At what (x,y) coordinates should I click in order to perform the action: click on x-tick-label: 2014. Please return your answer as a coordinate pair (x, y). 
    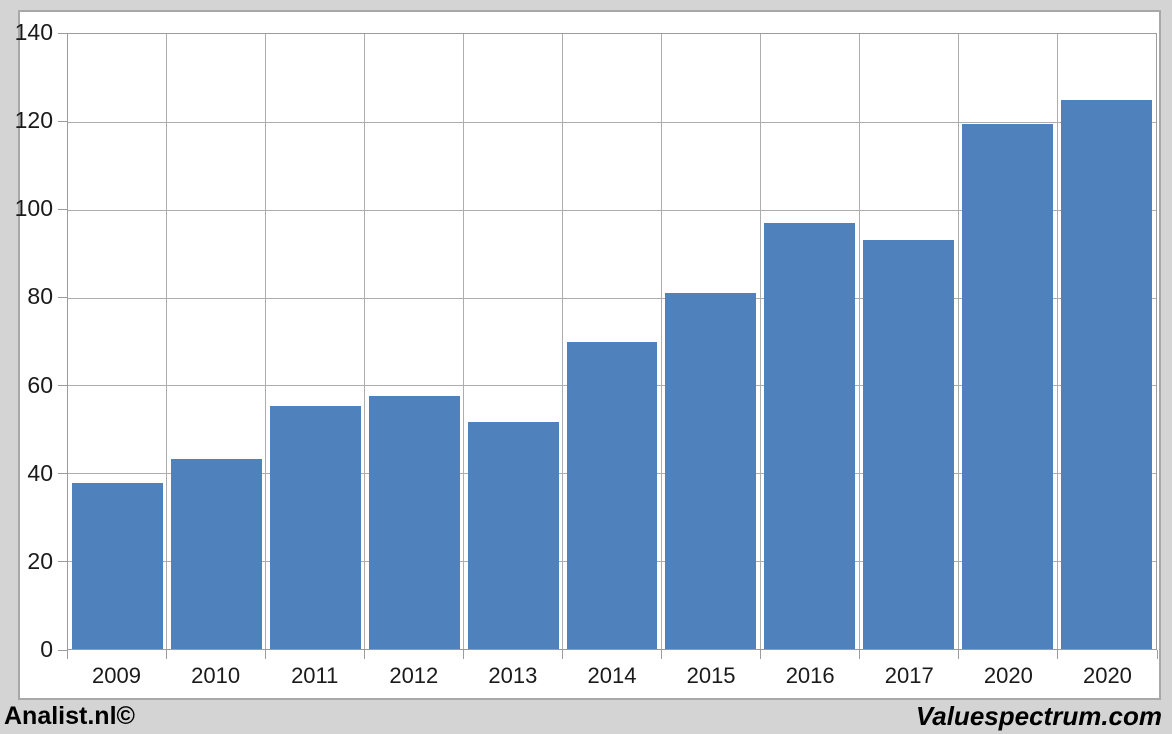
    Looking at the image, I should click on (612, 675).